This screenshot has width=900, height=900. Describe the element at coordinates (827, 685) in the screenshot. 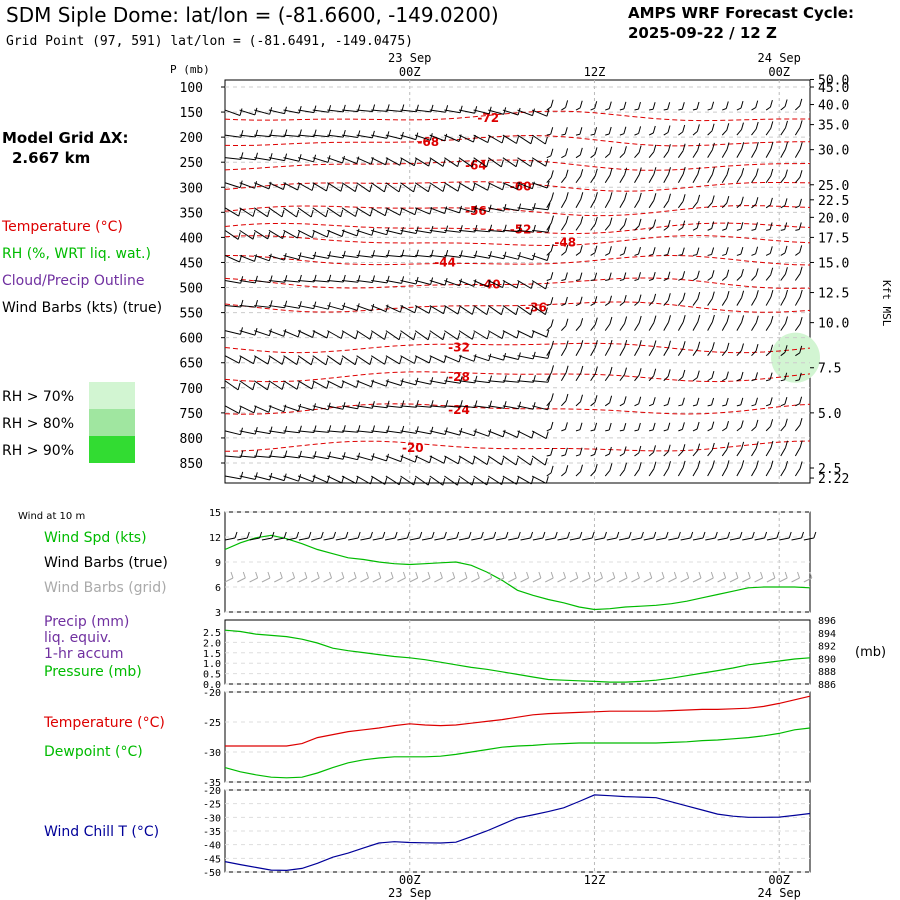

I see `pressure-tick-label: 886` at that location.